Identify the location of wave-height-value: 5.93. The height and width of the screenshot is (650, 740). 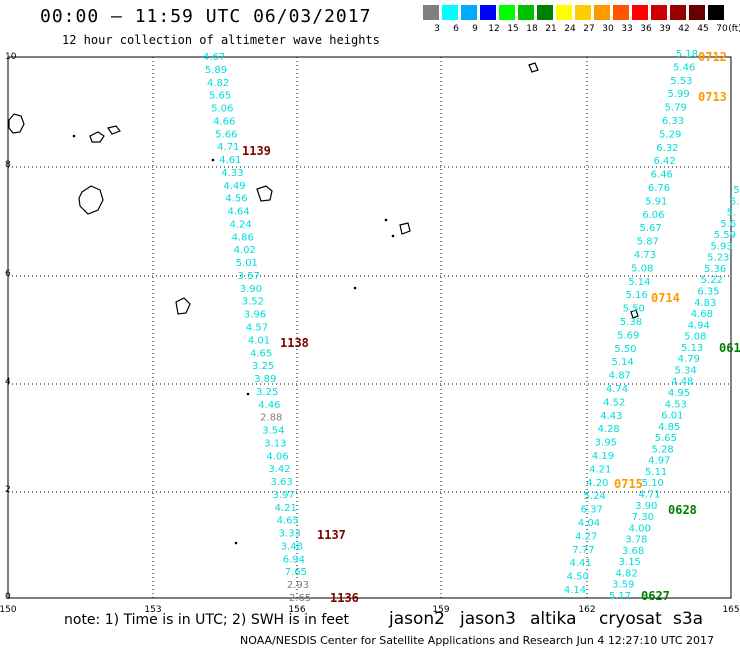
(721, 246).